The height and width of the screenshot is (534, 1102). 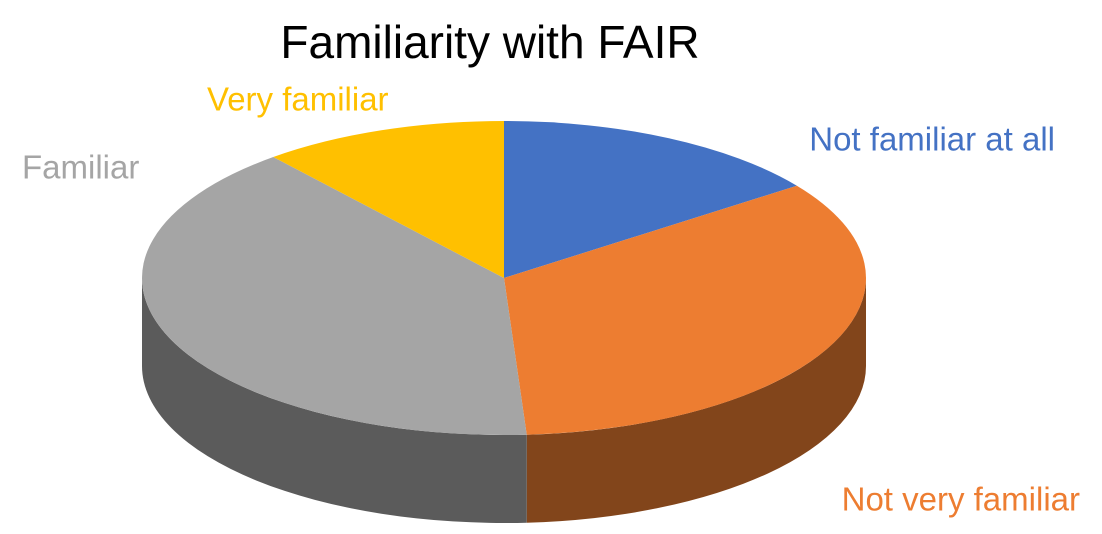 I want to click on chart-title: Familiarity with FAIR, so click(x=489, y=42).